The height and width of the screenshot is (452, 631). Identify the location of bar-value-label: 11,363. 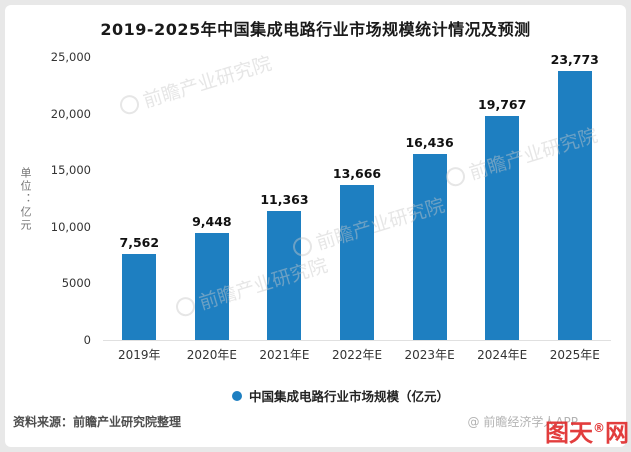
(284, 200).